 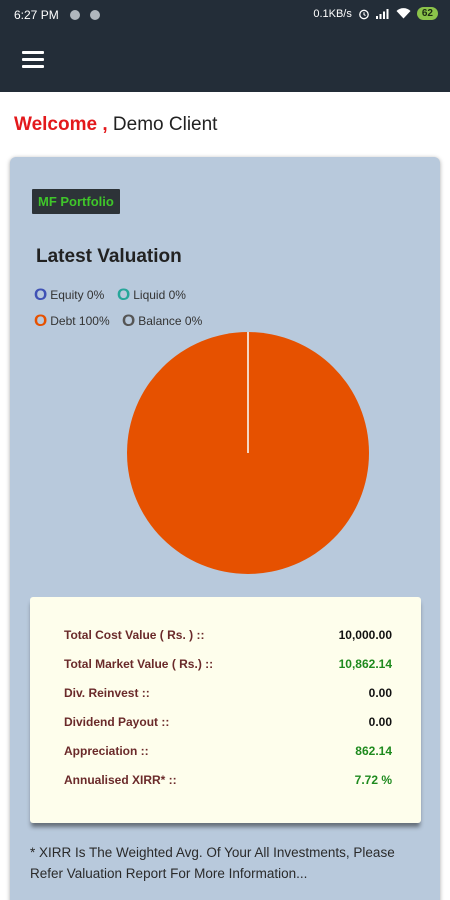 I want to click on status-icons: 0.1KB/s 62, so click(x=375, y=13).